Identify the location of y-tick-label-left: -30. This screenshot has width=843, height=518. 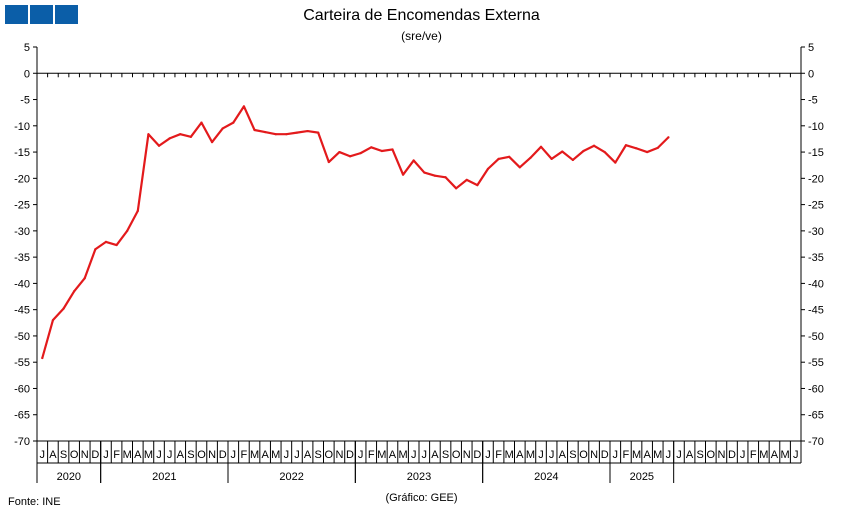
(22, 232).